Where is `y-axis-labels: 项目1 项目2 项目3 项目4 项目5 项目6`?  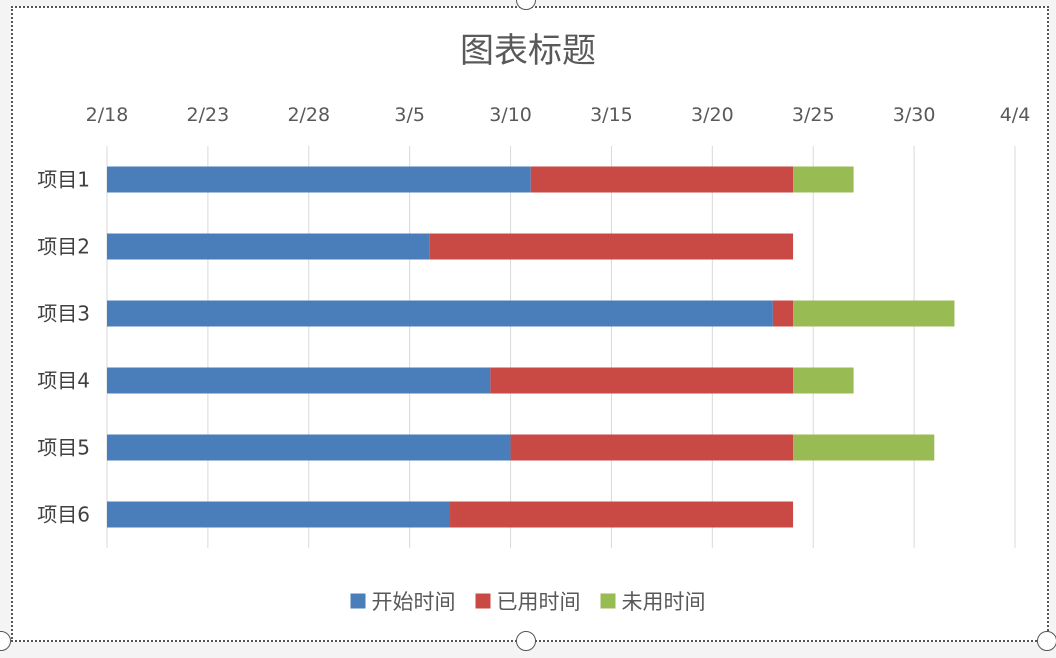 y-axis-labels: 项目1 项目2 项目3 项目4 项目5 项目6 is located at coordinates (63, 347).